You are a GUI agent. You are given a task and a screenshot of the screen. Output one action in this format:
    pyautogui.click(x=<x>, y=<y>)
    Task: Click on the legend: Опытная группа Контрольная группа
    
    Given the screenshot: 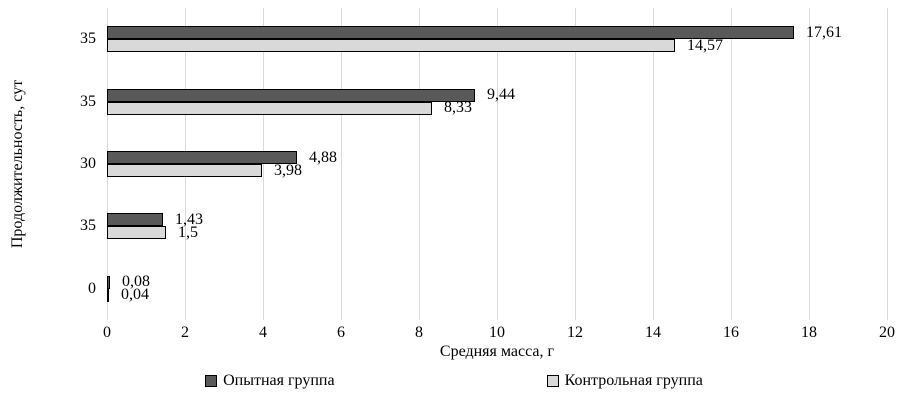 What is the action you would take?
    pyautogui.click(x=454, y=381)
    